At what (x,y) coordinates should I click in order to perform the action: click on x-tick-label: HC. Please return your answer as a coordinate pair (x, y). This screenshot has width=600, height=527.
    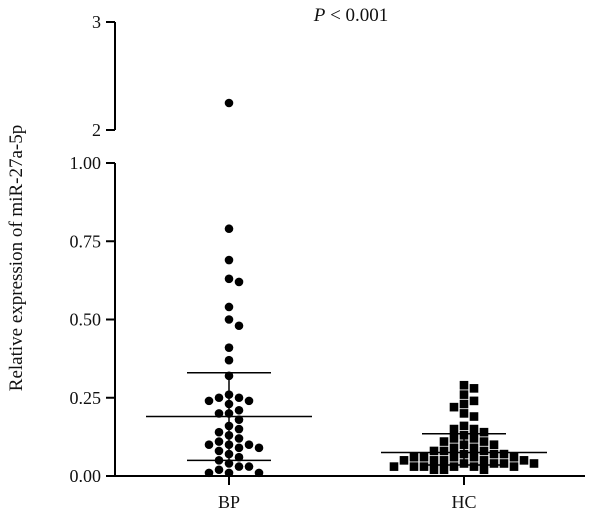
    Looking at the image, I should click on (463, 502).